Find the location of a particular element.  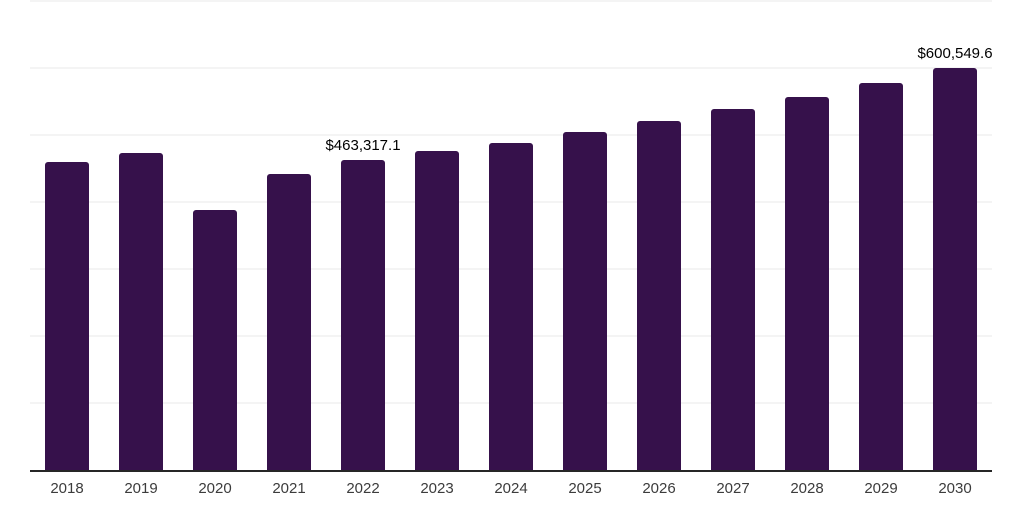

bar-2025 is located at coordinates (585, 301).